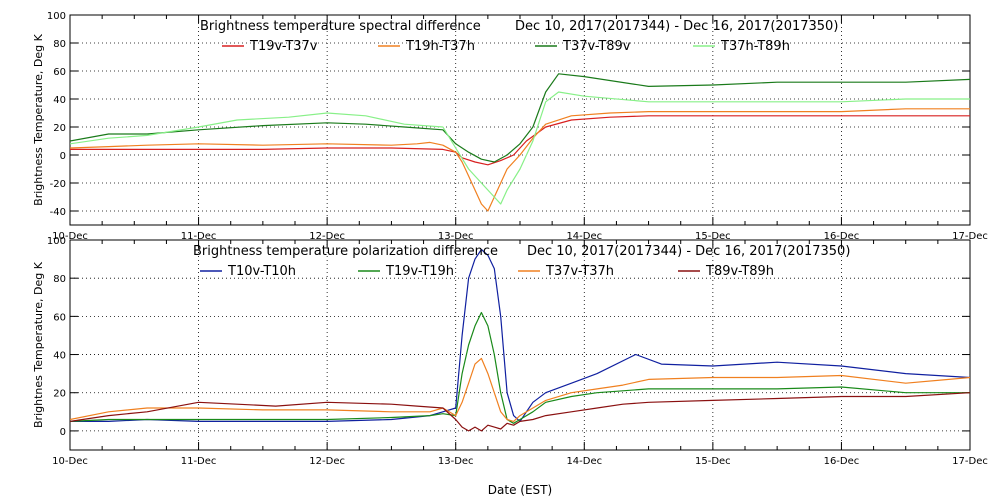 The image size is (1000, 504). What do you see at coordinates (283, 46) in the screenshot?
I see `legend-label: T19v-T37v` at bounding box center [283, 46].